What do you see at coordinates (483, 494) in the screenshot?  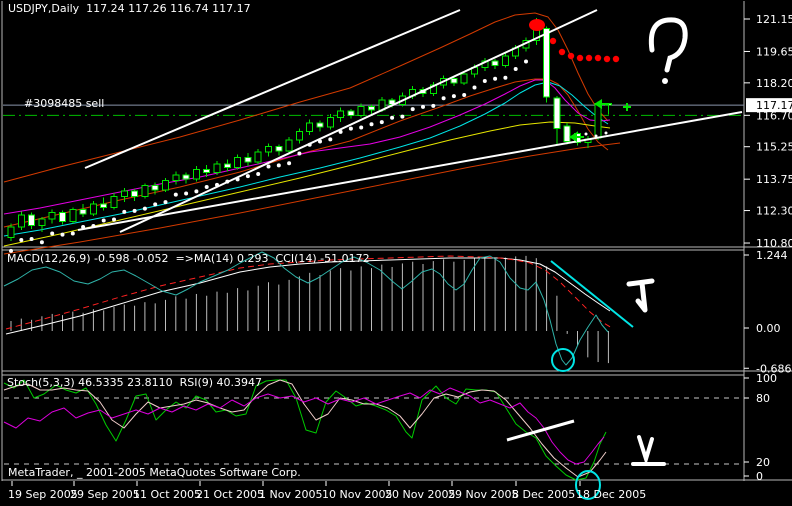 I see `date-tick-label: 29 Nov 2005` at bounding box center [483, 494].